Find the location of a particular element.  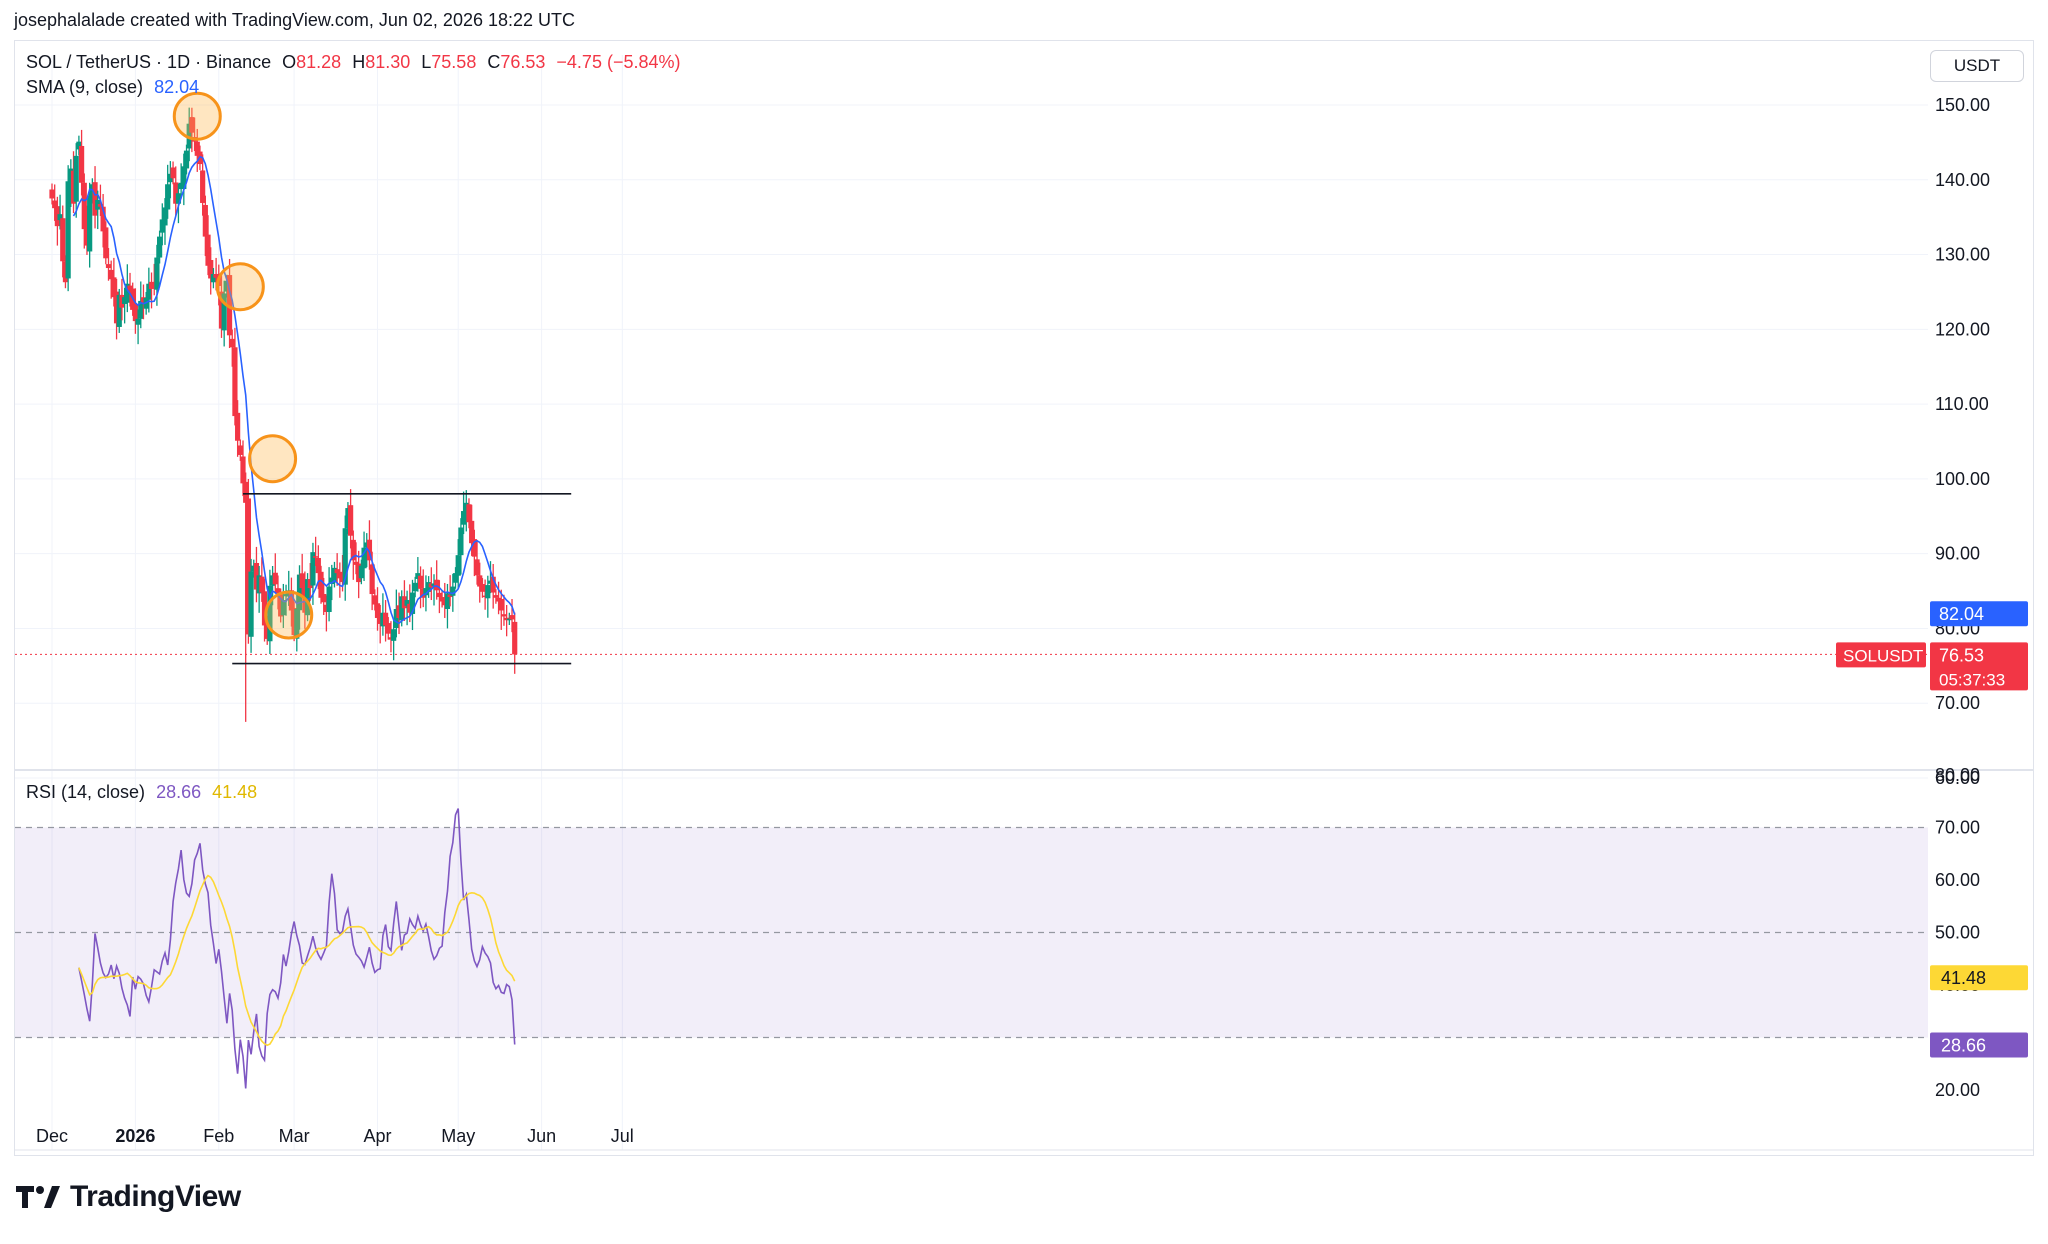

rsi-ma-line is located at coordinates (297, 960).